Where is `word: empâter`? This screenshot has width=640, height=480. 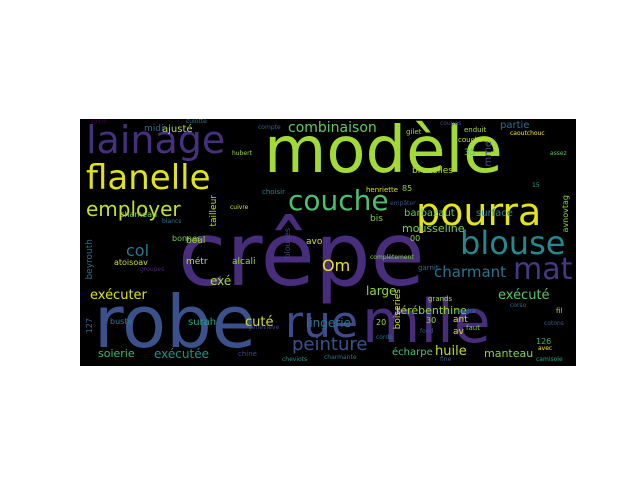 word: empâter is located at coordinates (403, 203).